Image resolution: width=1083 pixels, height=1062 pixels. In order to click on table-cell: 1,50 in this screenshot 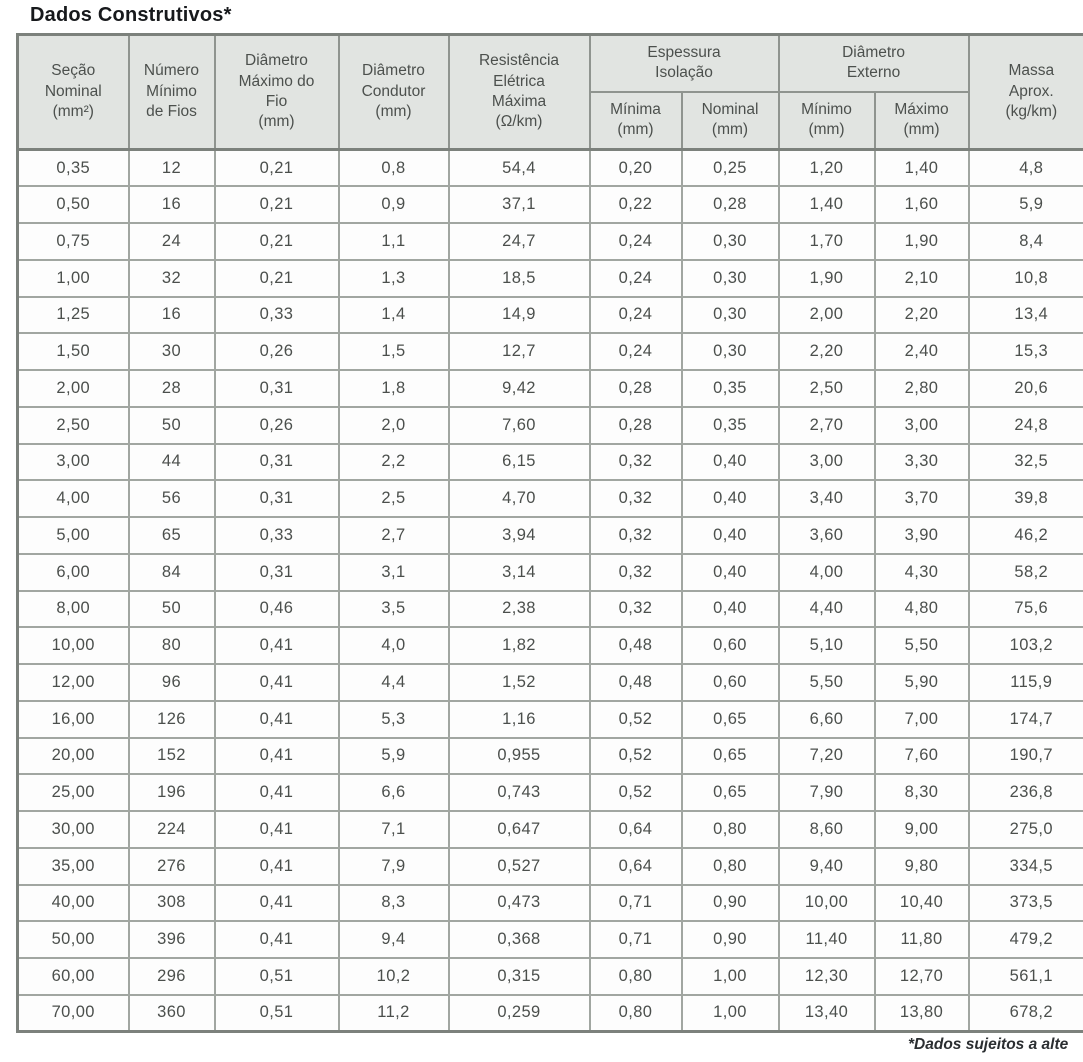, I will do `click(73, 351)`.